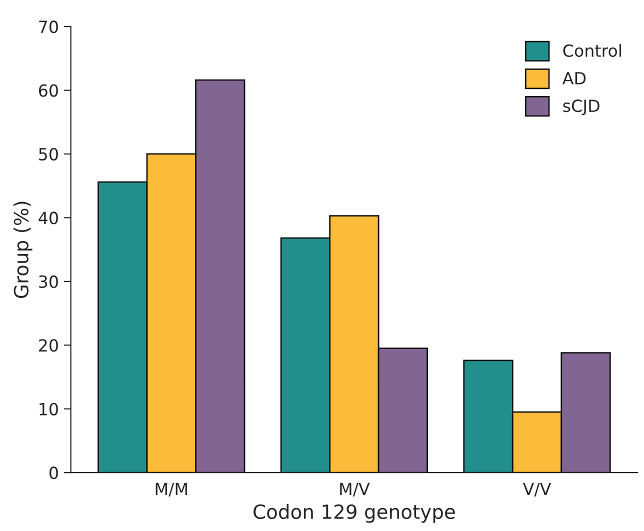  Describe the element at coordinates (22, 250) in the screenshot. I see `y-axis-title: Group (%)` at that location.